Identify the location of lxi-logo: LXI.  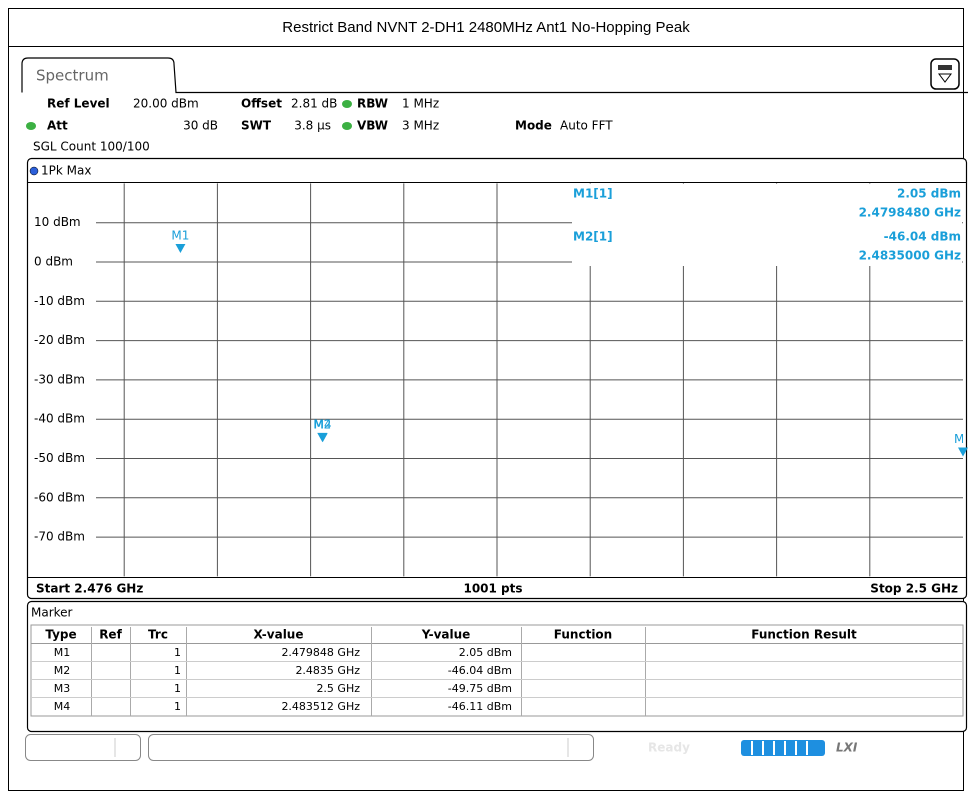
(847, 748).